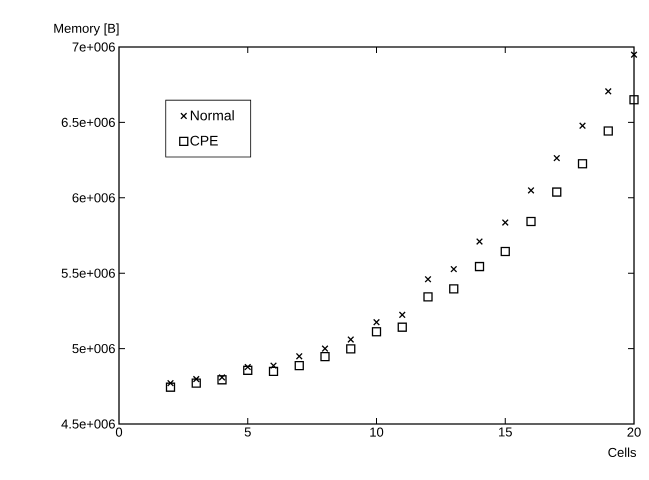 The image size is (649, 480). I want to click on x-tick-label: 20, so click(634, 432).